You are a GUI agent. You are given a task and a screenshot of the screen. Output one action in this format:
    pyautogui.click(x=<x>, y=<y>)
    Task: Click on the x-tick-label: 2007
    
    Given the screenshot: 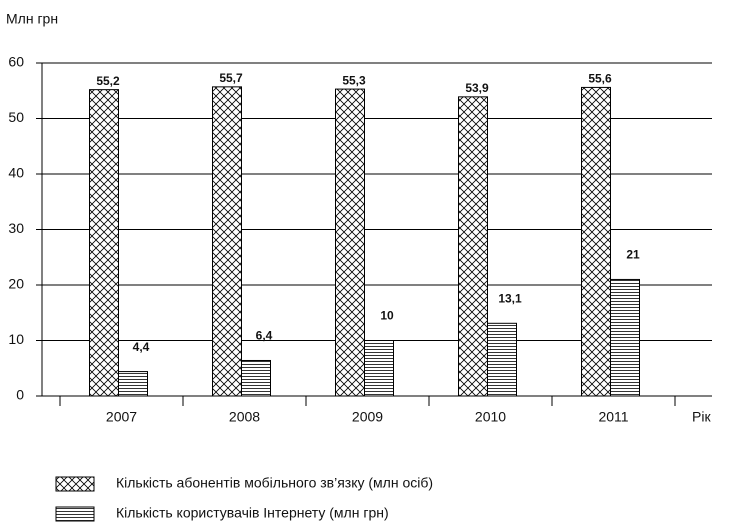 What is the action you would take?
    pyautogui.click(x=121, y=417)
    